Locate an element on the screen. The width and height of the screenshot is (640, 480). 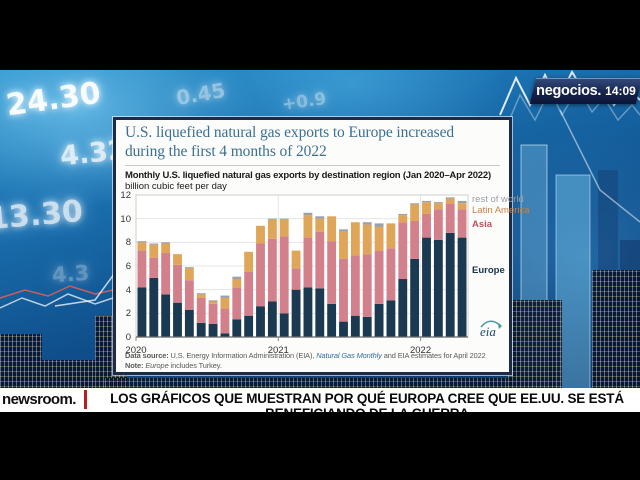
y-axis-tick-label: 2 is located at coordinates (128, 314).